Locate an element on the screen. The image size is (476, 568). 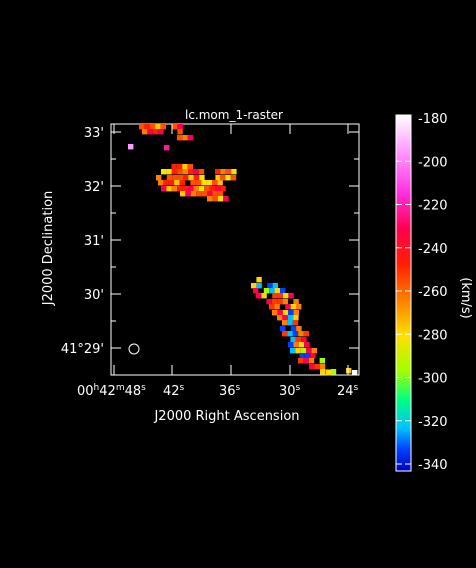
y-tick-label: 41°29' is located at coordinates (82, 349).